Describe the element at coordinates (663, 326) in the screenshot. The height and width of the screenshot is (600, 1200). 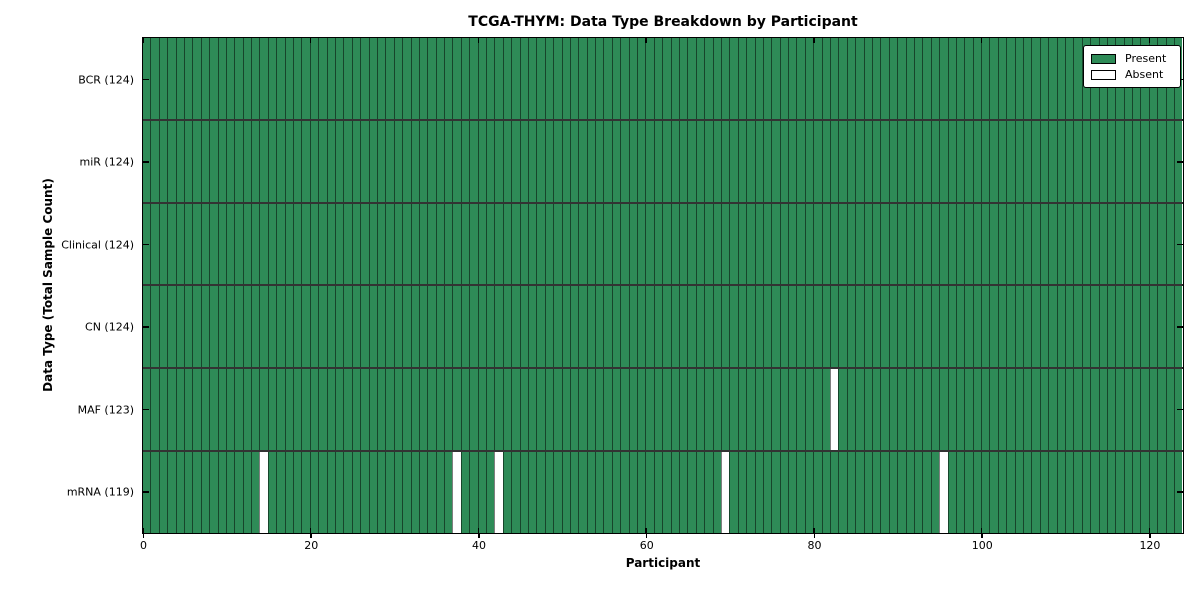
I see `heatmap-row-cn` at that location.